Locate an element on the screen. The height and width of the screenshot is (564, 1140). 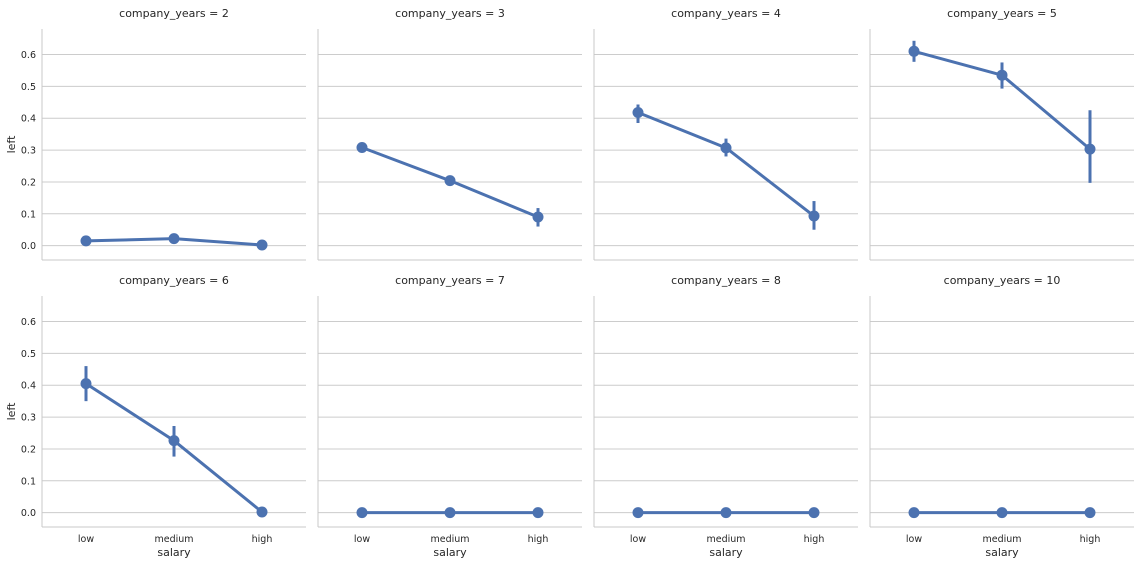
facet-panel: company_years = 8 low medium high salary is located at coordinates (725, 416).